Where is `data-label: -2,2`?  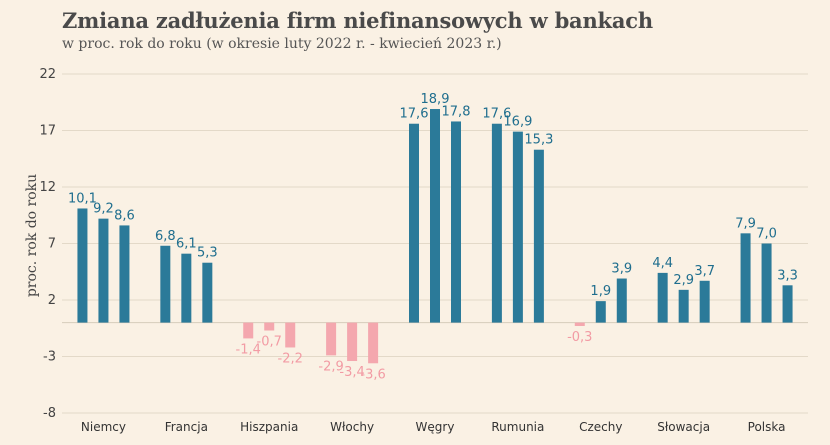
data-label: -2,2 is located at coordinates (290, 358).